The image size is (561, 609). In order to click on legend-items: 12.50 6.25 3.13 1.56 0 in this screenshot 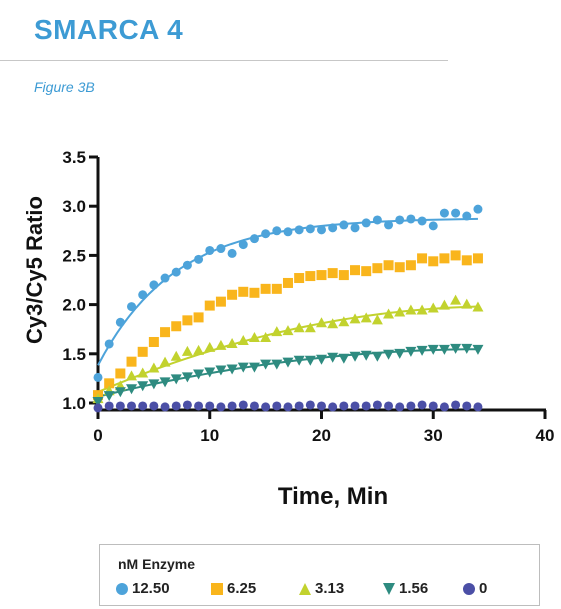, I will do `click(308, 588)`.